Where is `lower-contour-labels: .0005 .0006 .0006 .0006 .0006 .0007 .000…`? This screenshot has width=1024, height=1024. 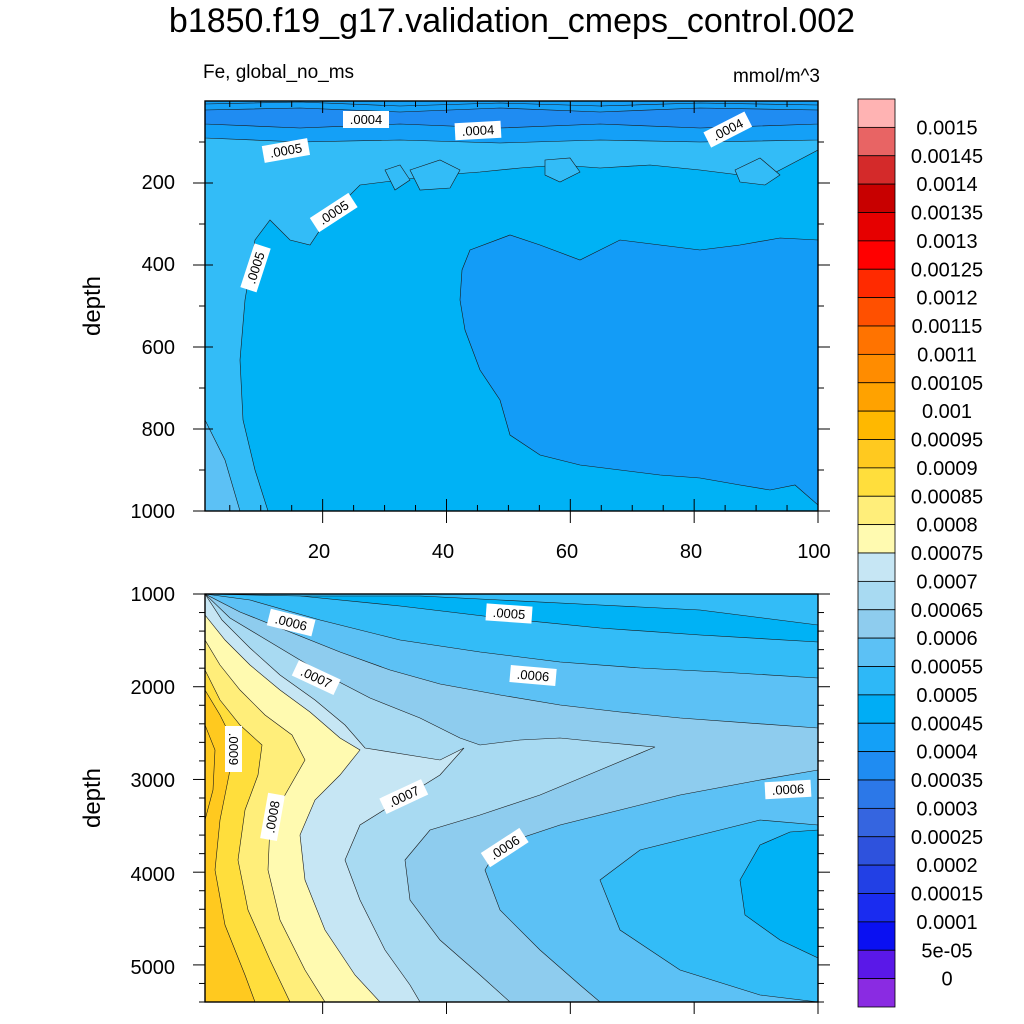
lower-contour-labels: .0005 .0006 .0006 .0006 .0006 .0007 .000… is located at coordinates (518, 735).